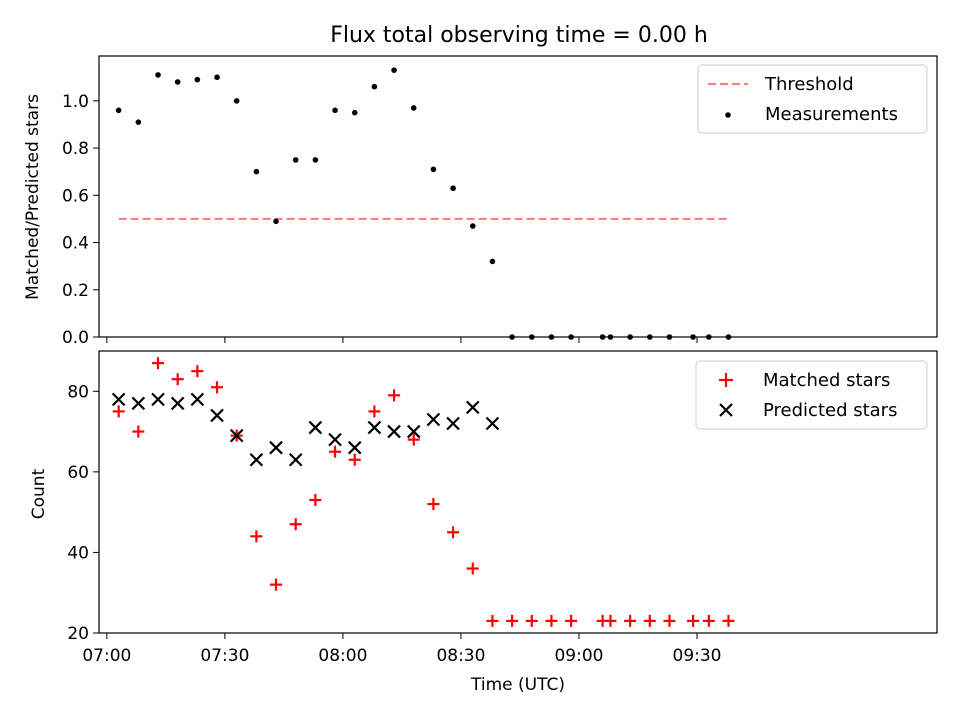  I want to click on top-y-tick-label: 0.4, so click(75, 244).